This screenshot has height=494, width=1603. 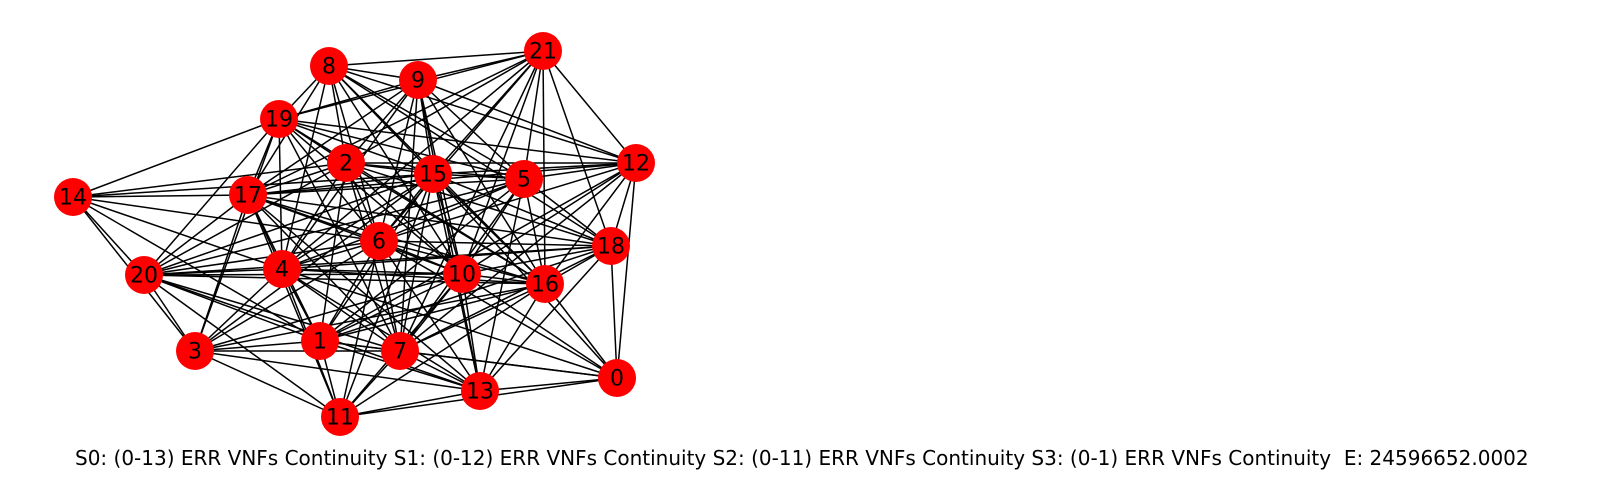 I want to click on node-3: 3, so click(x=195, y=351).